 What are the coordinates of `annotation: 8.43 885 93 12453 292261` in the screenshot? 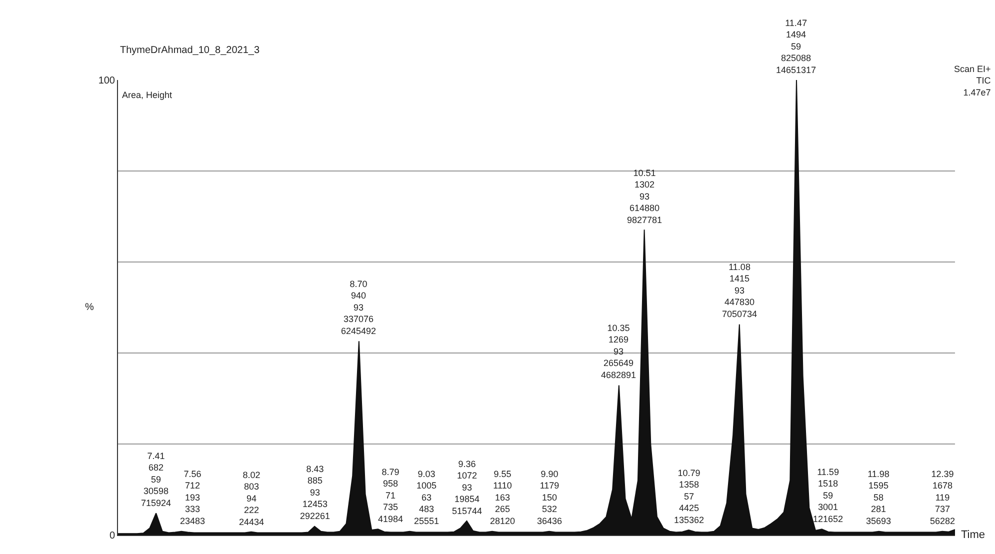 It's located at (315, 492).